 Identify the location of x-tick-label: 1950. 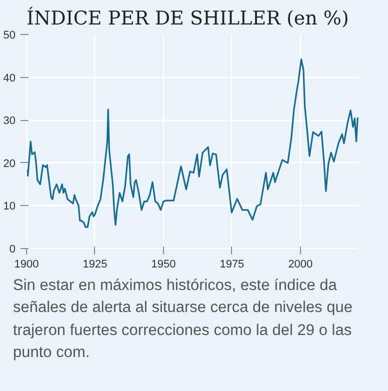
(163, 264).